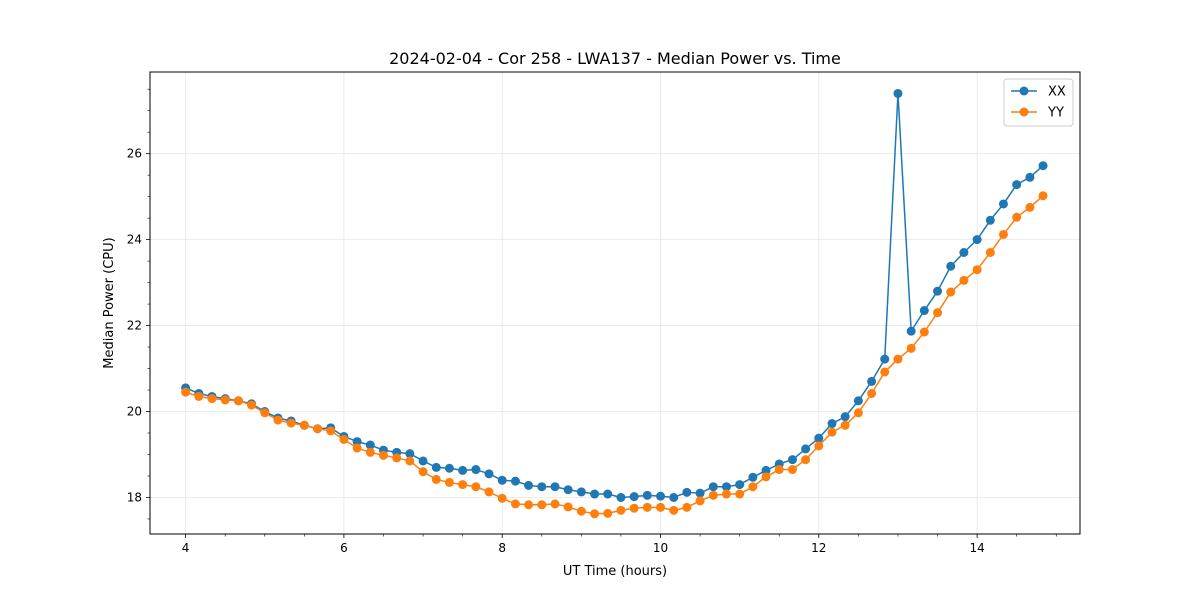  I want to click on legend-label-yy: YY, so click(1055, 113).